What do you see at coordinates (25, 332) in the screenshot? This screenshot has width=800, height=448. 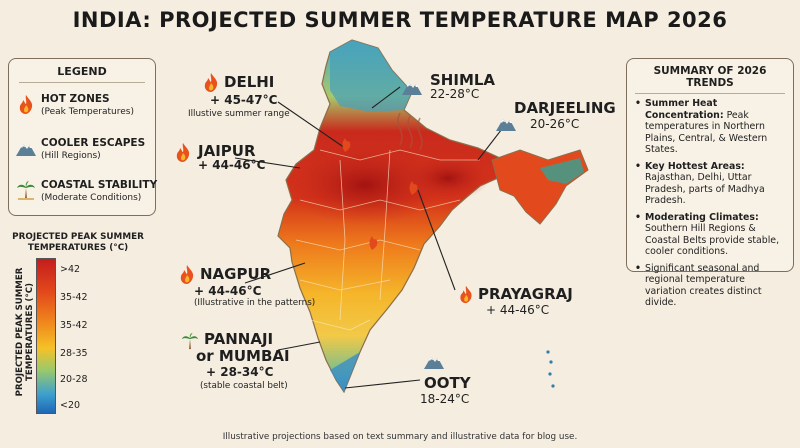 I see `scale-vertical-label: PROJECTED PEAK SUMMER TEMPERATURES (°C)` at bounding box center [25, 332].